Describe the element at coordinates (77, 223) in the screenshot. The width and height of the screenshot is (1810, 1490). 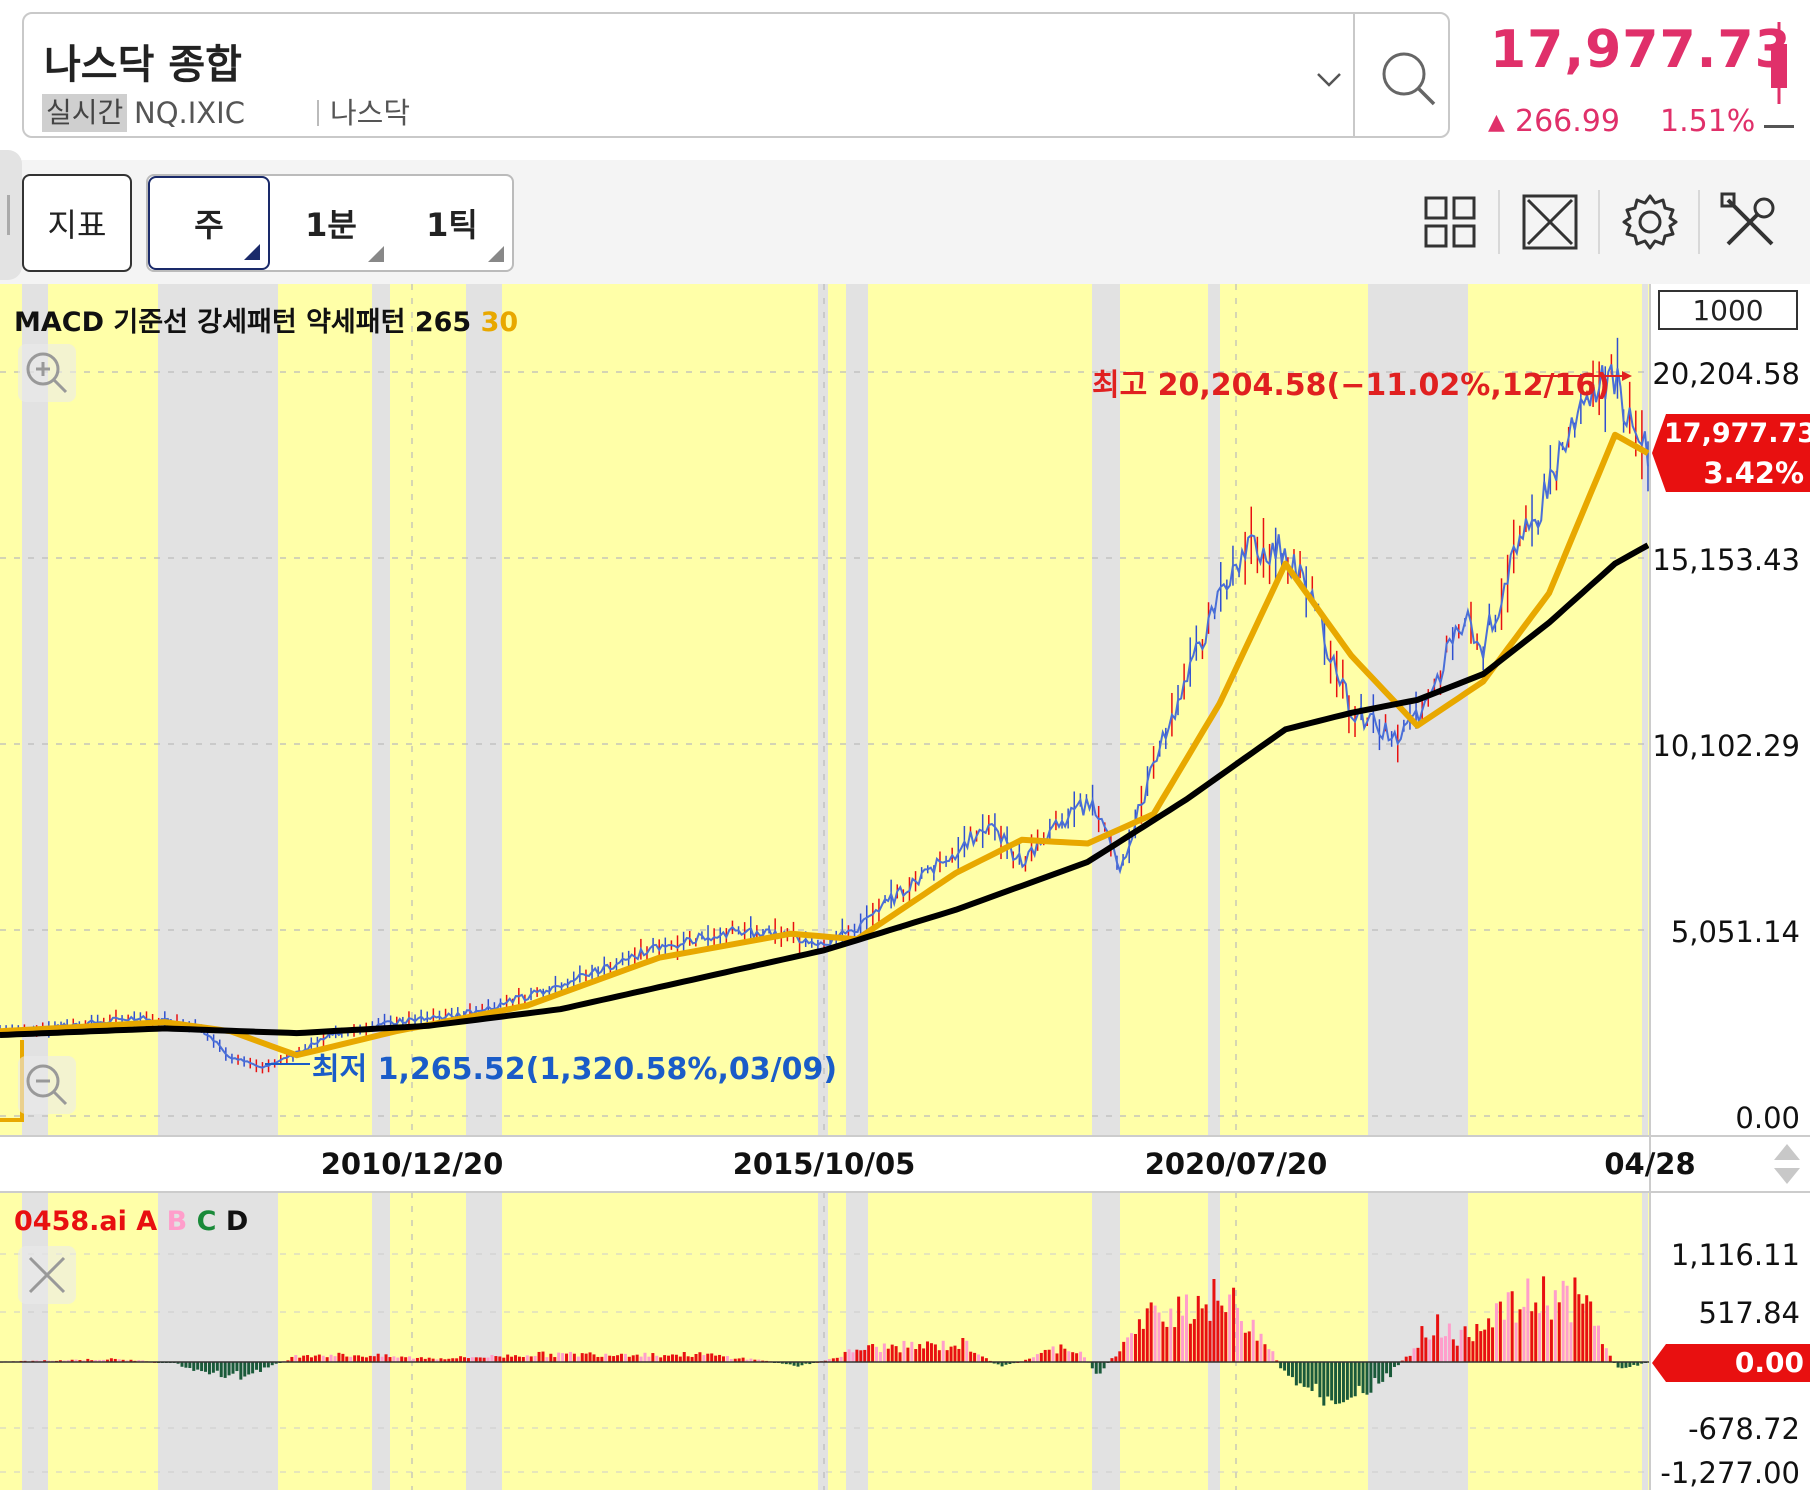
I see `indicator-button: 지표` at that location.